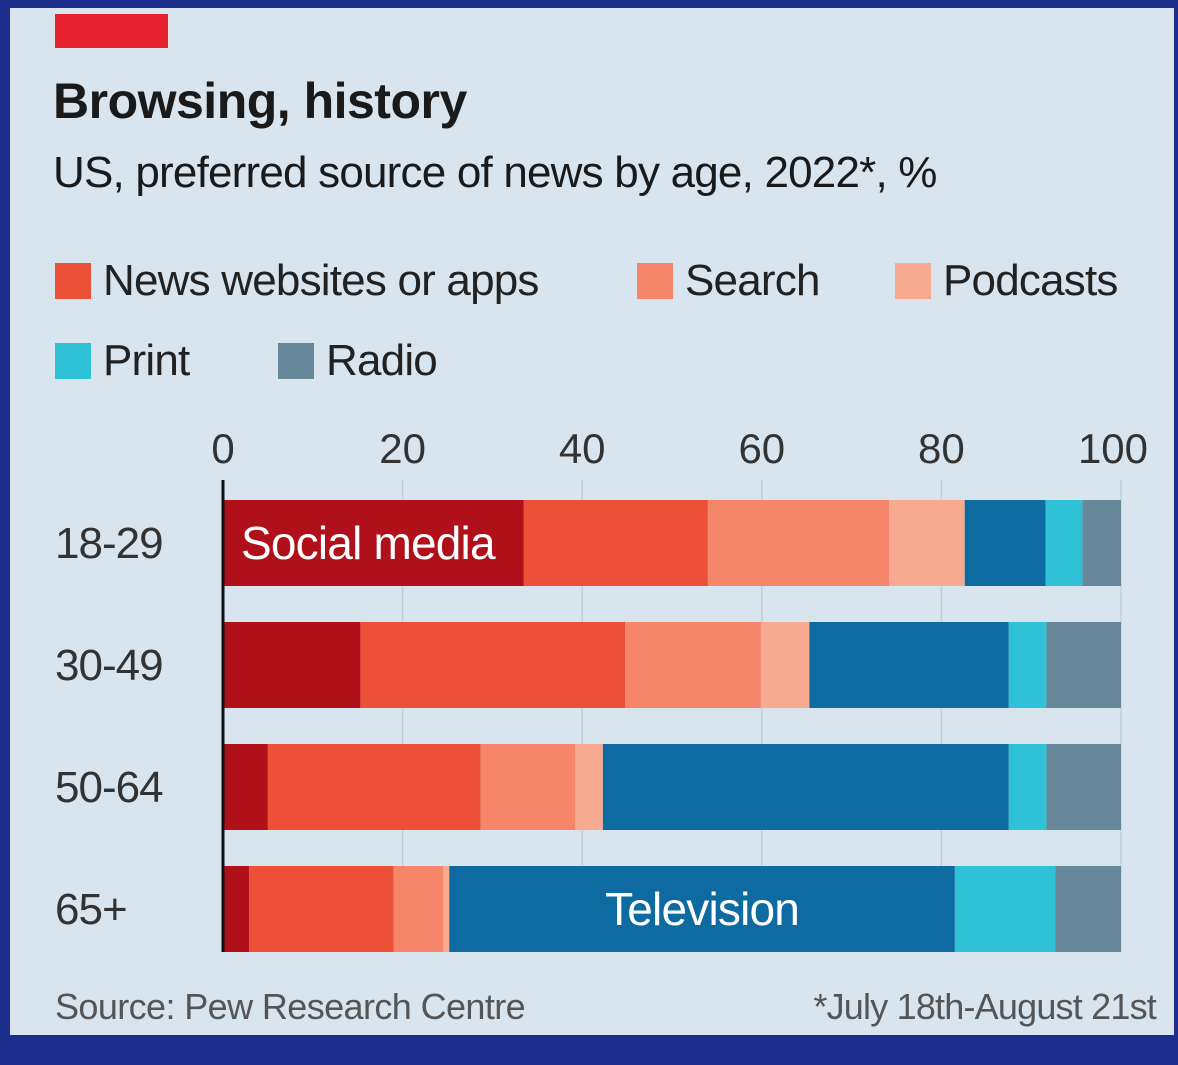  I want to click on bar-18-29-search, so click(798, 543).